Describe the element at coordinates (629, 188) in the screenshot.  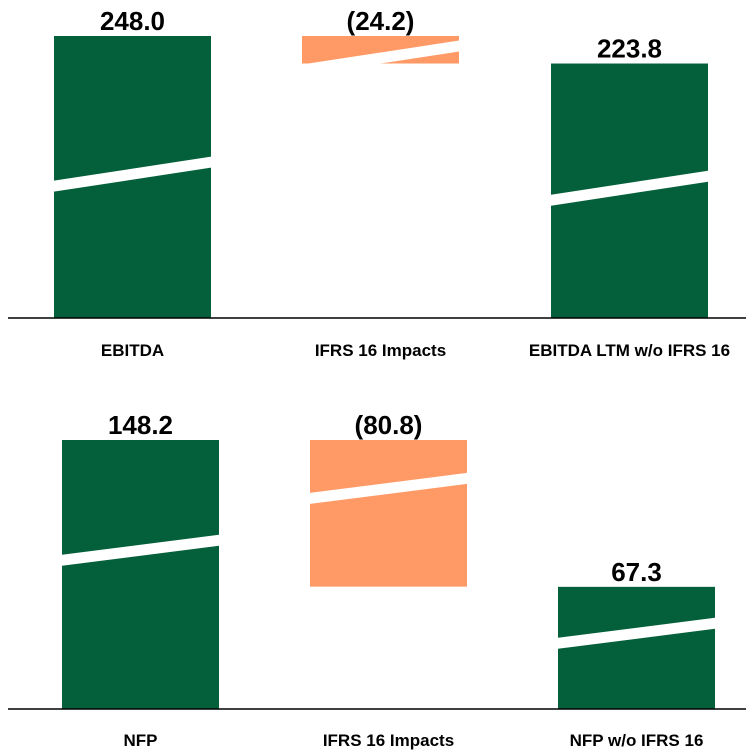
I see `ebitda-bar-3-break` at that location.